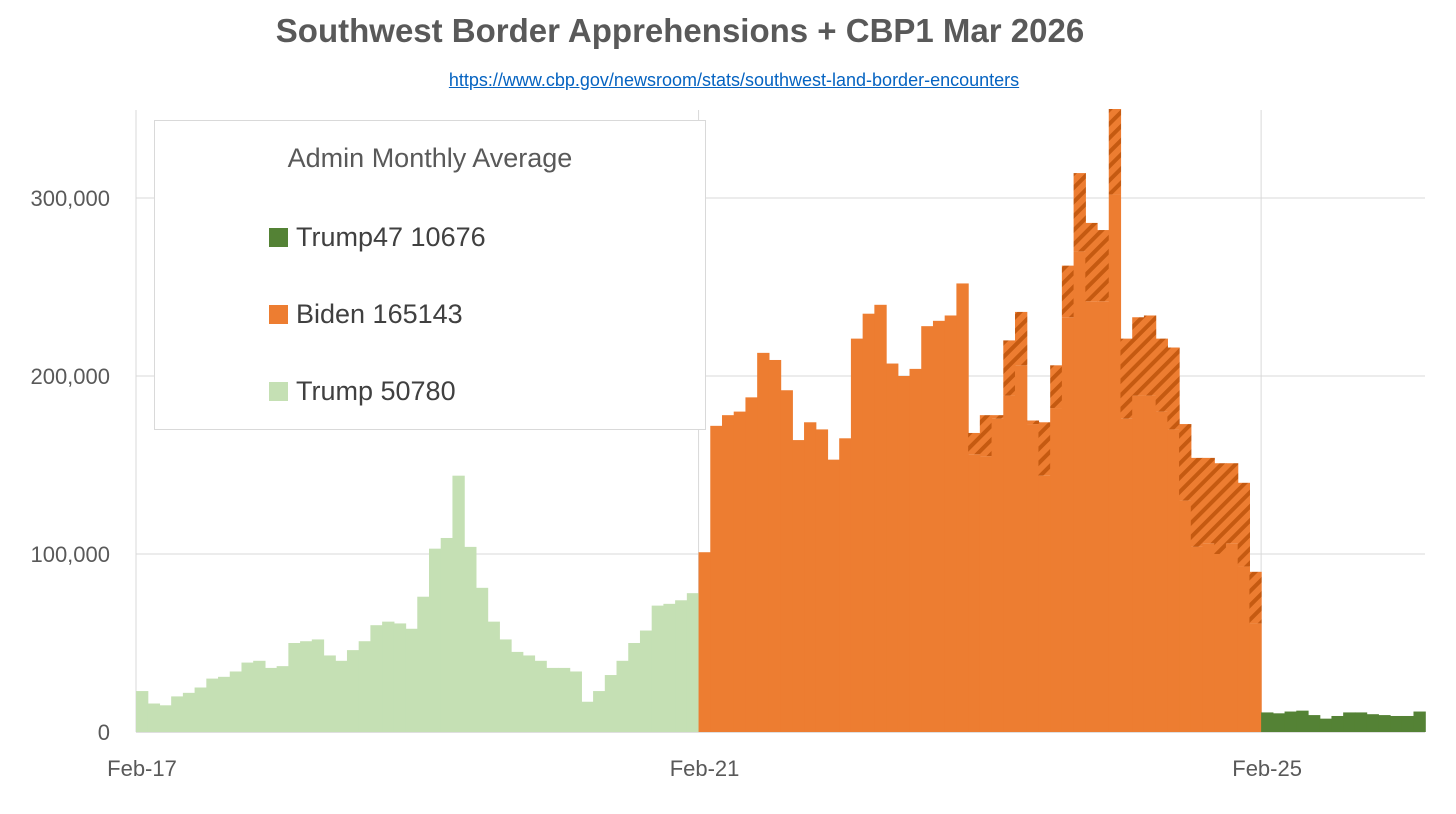  What do you see at coordinates (142, 768) in the screenshot?
I see `x-tick-label-0: Feb-17` at bounding box center [142, 768].